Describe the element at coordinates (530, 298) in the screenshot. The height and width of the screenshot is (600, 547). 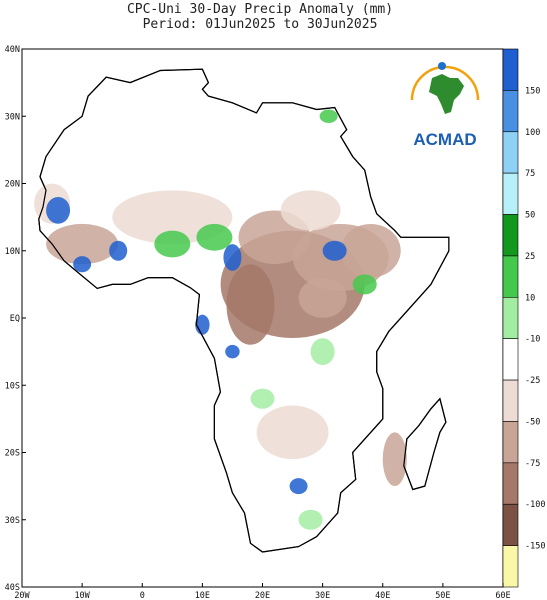
I see `colorbar-label: 10` at that location.